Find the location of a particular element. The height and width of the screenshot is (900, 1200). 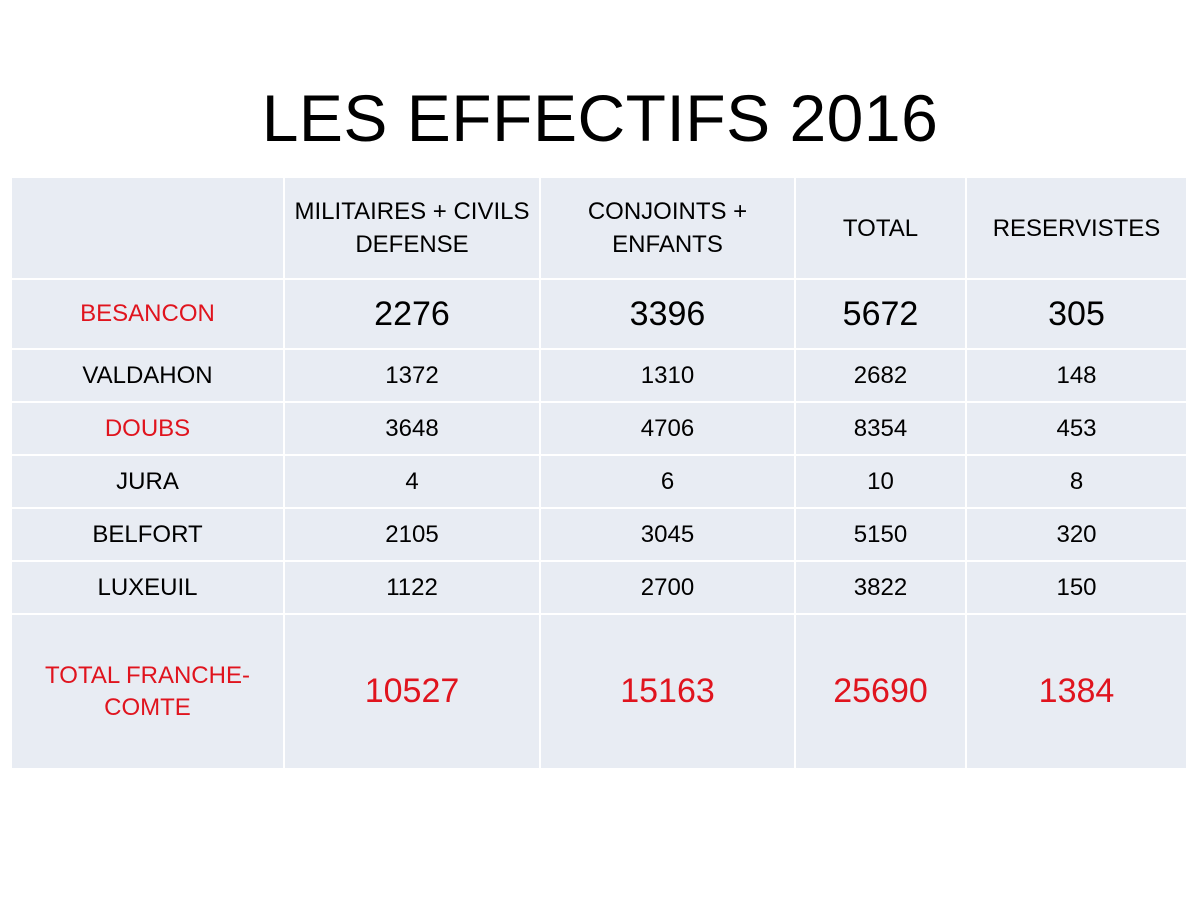

header-total: TOTAL is located at coordinates (880, 228).